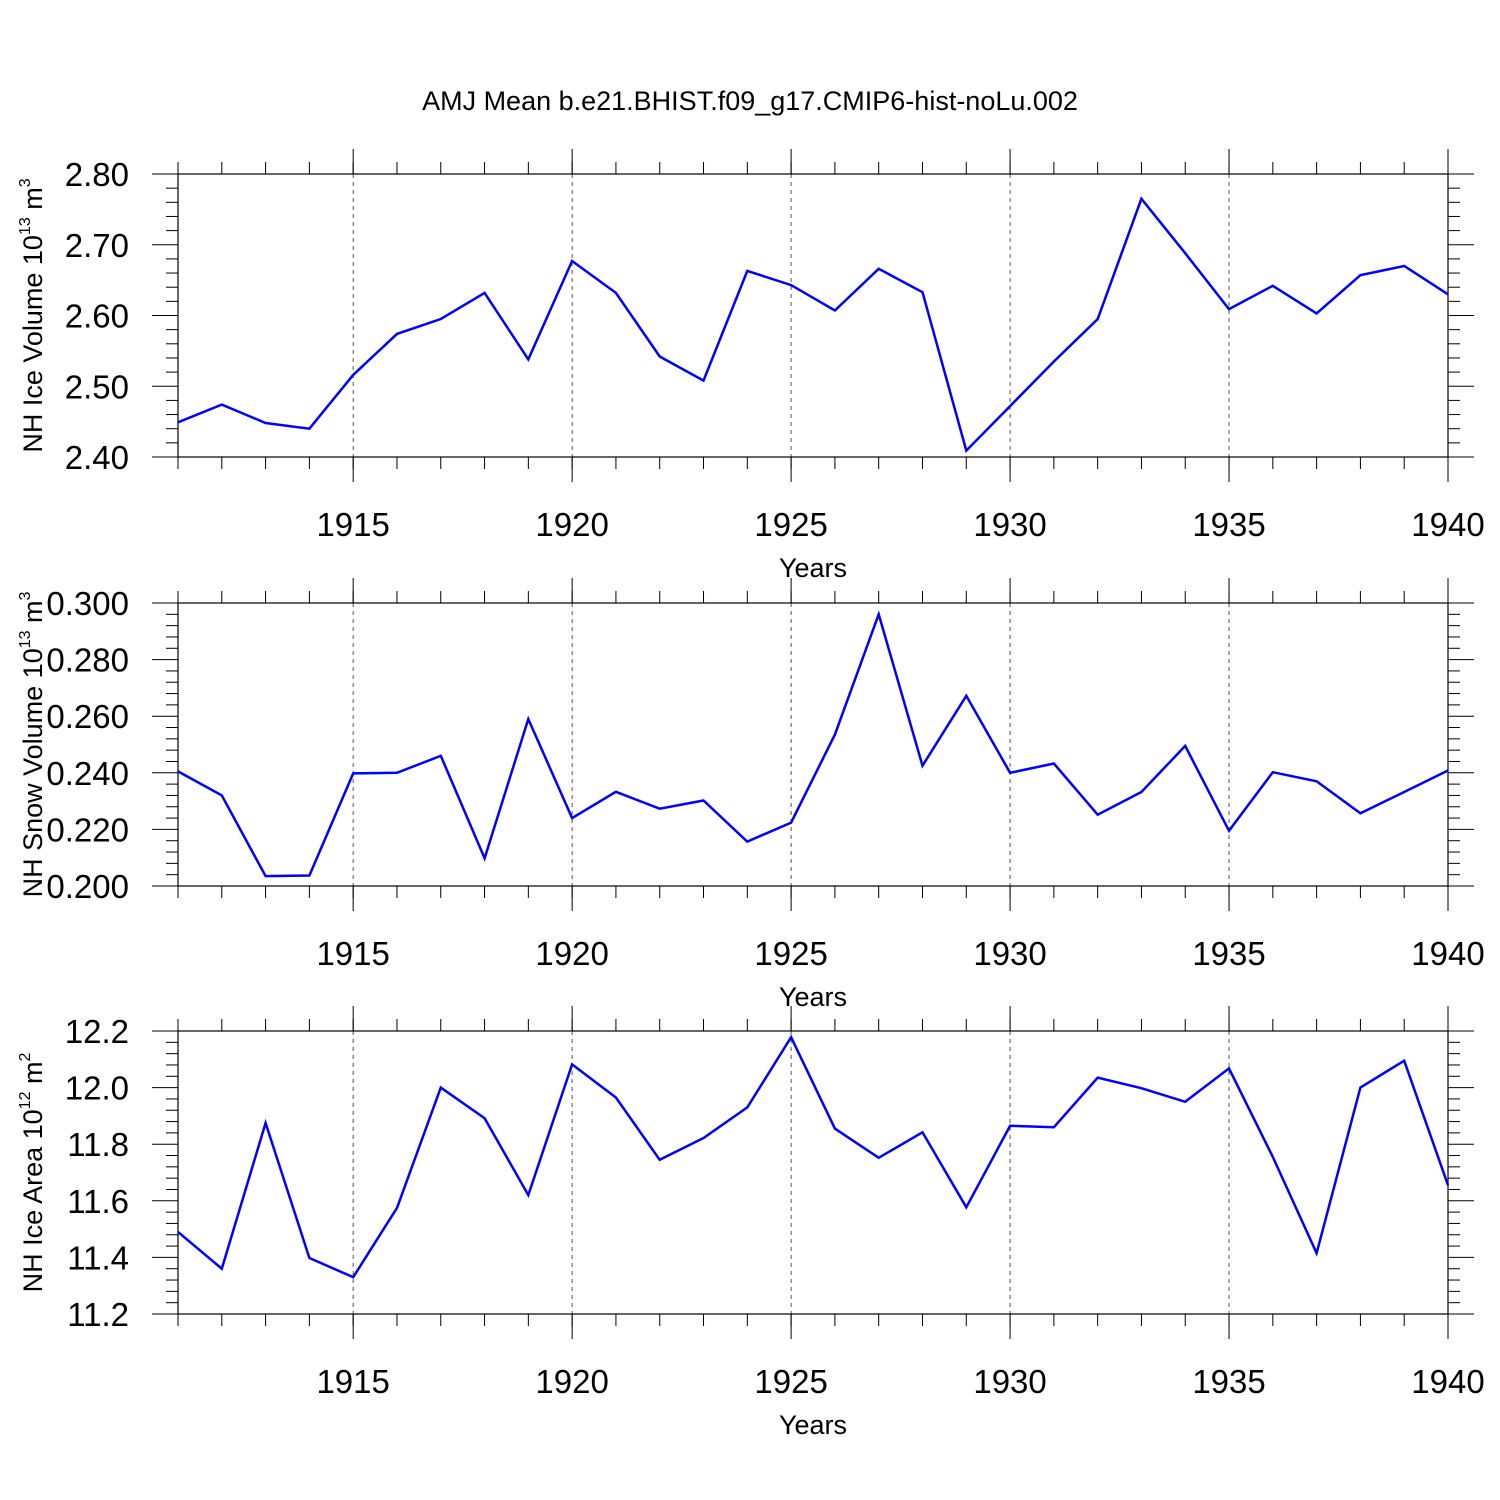 The image size is (1500, 1500). What do you see at coordinates (97, 174) in the screenshot?
I see `y-tick-label: 2.80` at bounding box center [97, 174].